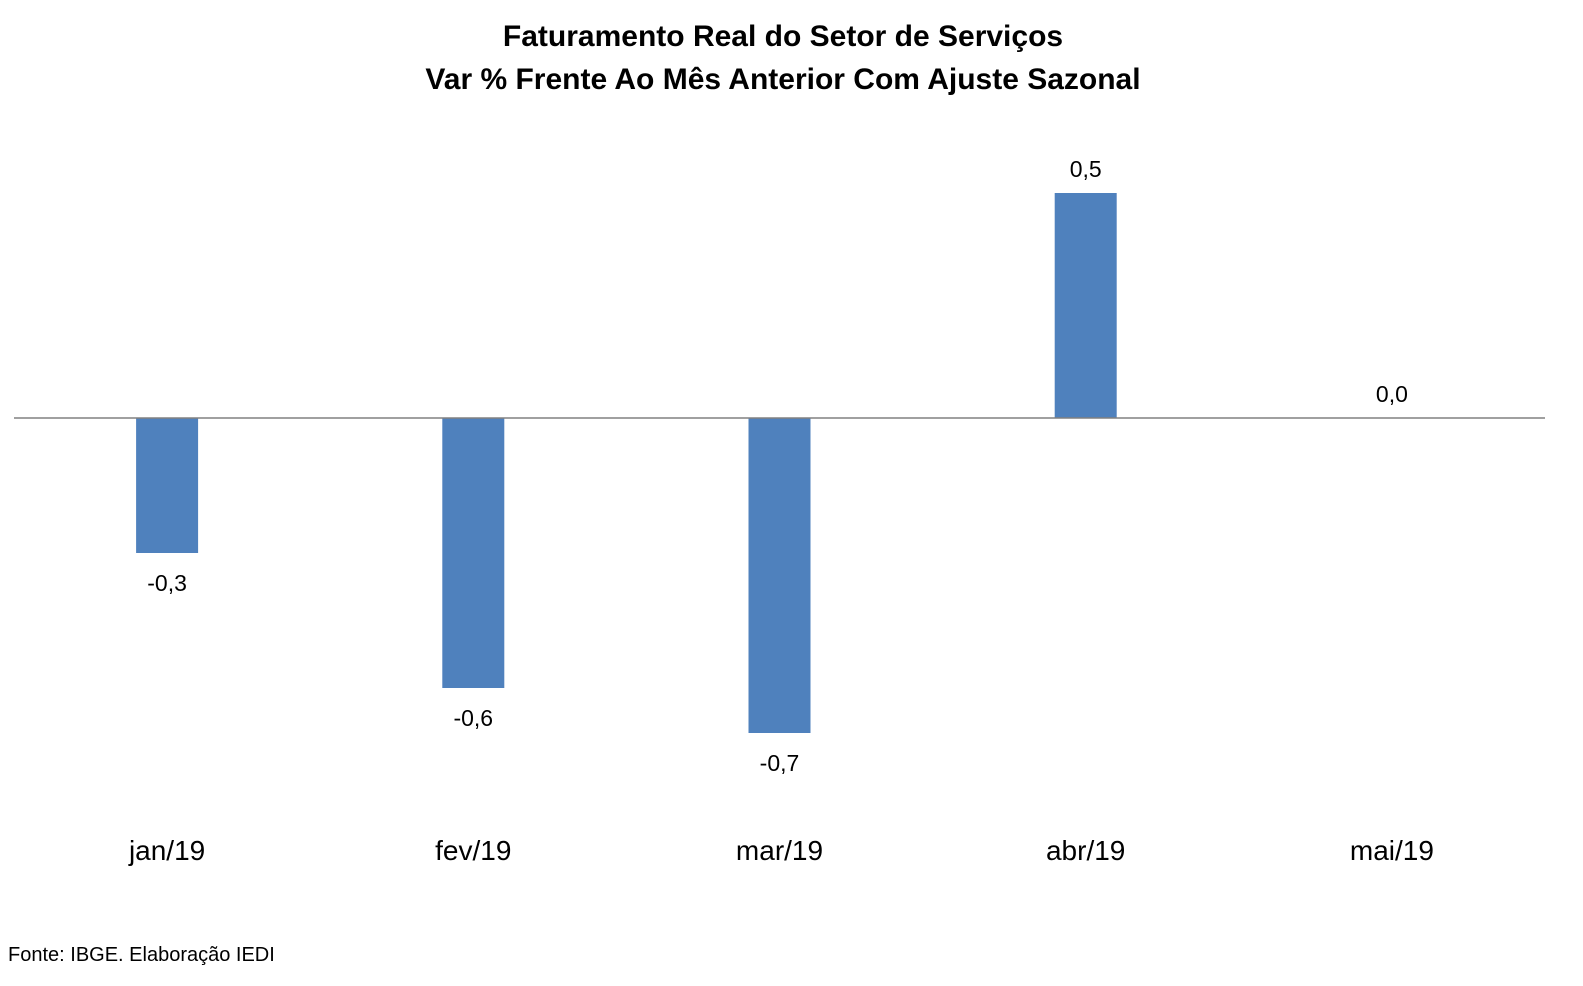 This screenshot has height=986, width=1583. Describe the element at coordinates (166, 850) in the screenshot. I see `x-tick-label: jan/19` at that location.